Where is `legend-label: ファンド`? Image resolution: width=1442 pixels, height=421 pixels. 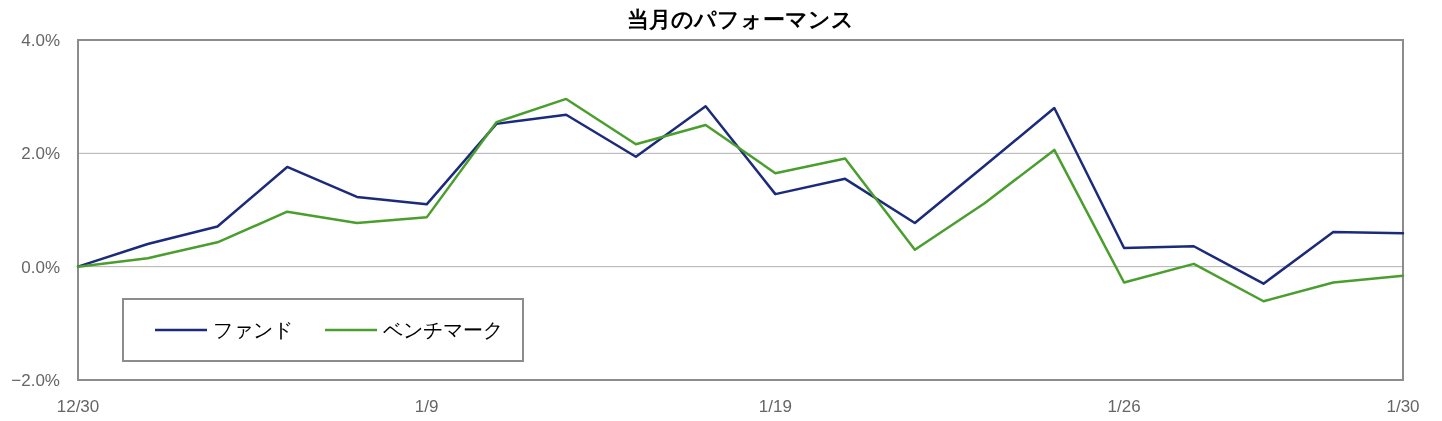
legend-label: ファンド is located at coordinates (253, 330).